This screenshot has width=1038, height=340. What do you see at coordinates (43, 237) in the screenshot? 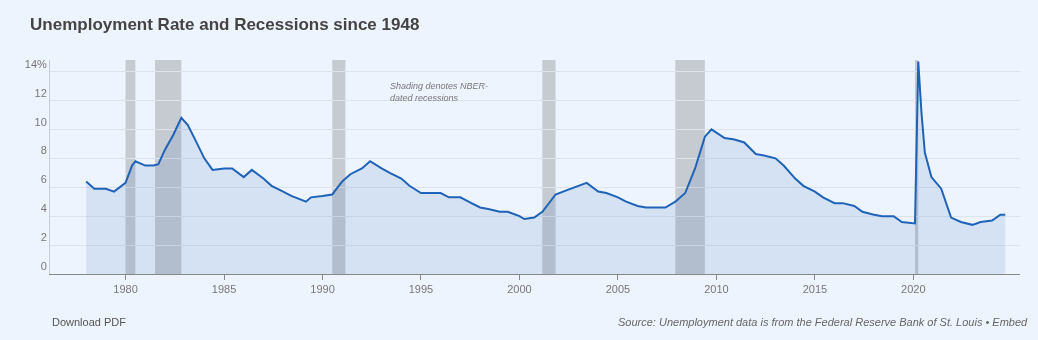
I see `y-tick-label: 2` at bounding box center [43, 237].